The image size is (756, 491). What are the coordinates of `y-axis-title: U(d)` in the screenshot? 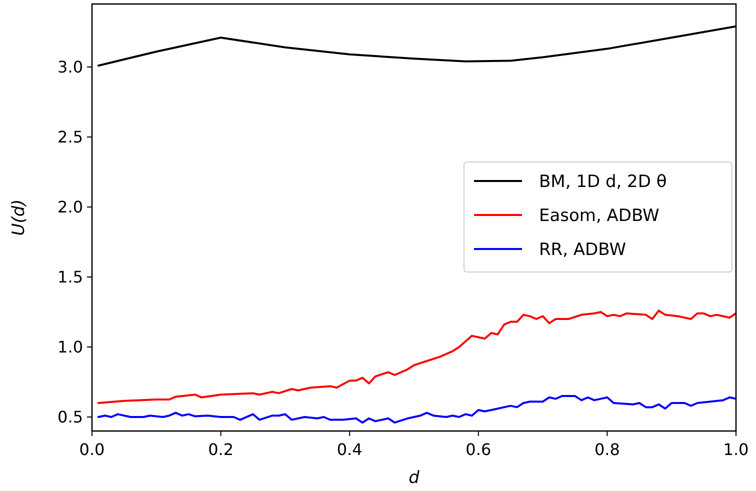 It's located at (19, 217).